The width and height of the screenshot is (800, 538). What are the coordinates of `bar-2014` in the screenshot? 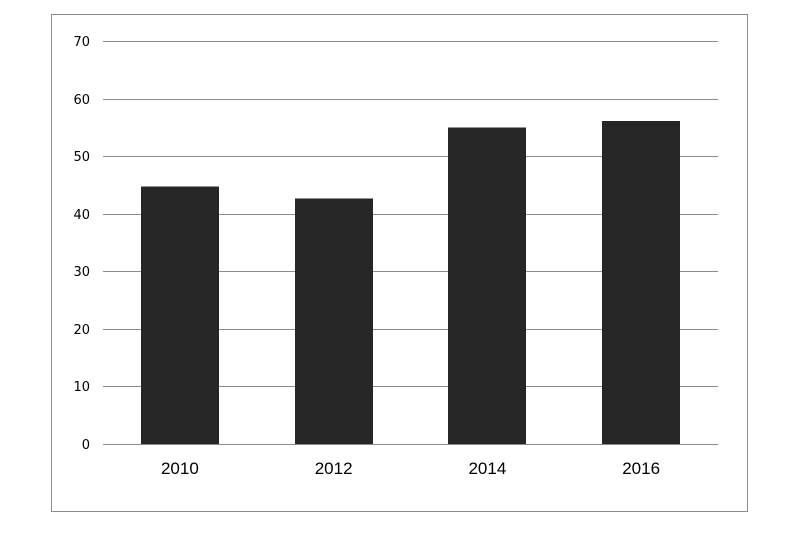 It's located at (487, 285).